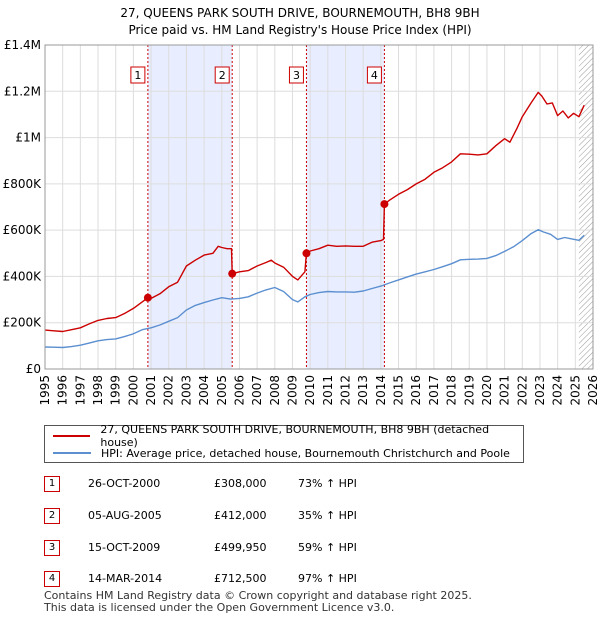 Image resolution: width=600 pixels, height=620 pixels. Describe the element at coordinates (33, 369) in the screenshot. I see `y-tick-label: £0` at that location.